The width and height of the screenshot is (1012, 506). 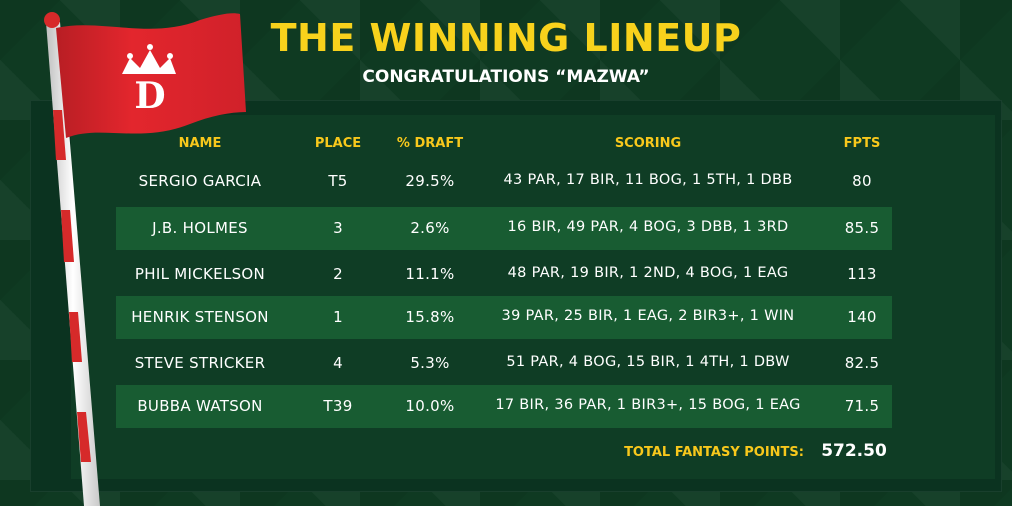 What do you see at coordinates (648, 405) in the screenshot?
I see `player-scoring: 17 BIR, 36 PAR, 1 BIR3+, 15 BOG, 1 EAG` at bounding box center [648, 405].